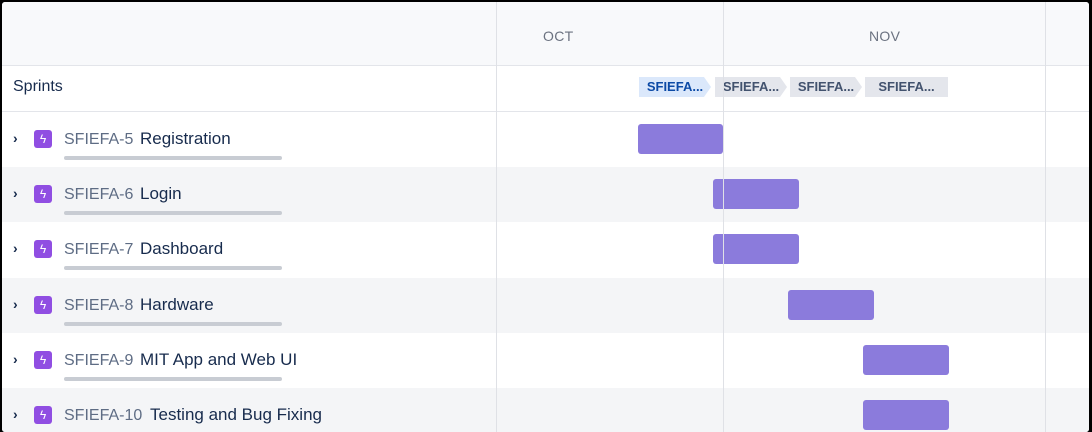  Describe the element at coordinates (236, 414) in the screenshot. I see `issue-title: Testing and Bug Fixing` at that location.